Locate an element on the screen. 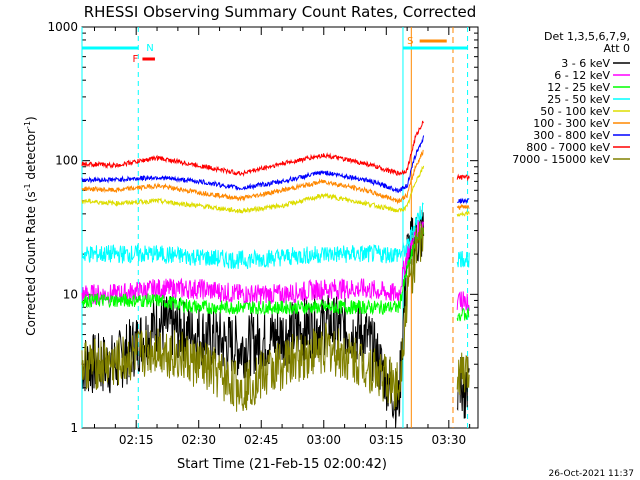 Image resolution: width=640 pixels, height=480 pixels. legend-label: 25 - 50 keV is located at coordinates (578, 99).